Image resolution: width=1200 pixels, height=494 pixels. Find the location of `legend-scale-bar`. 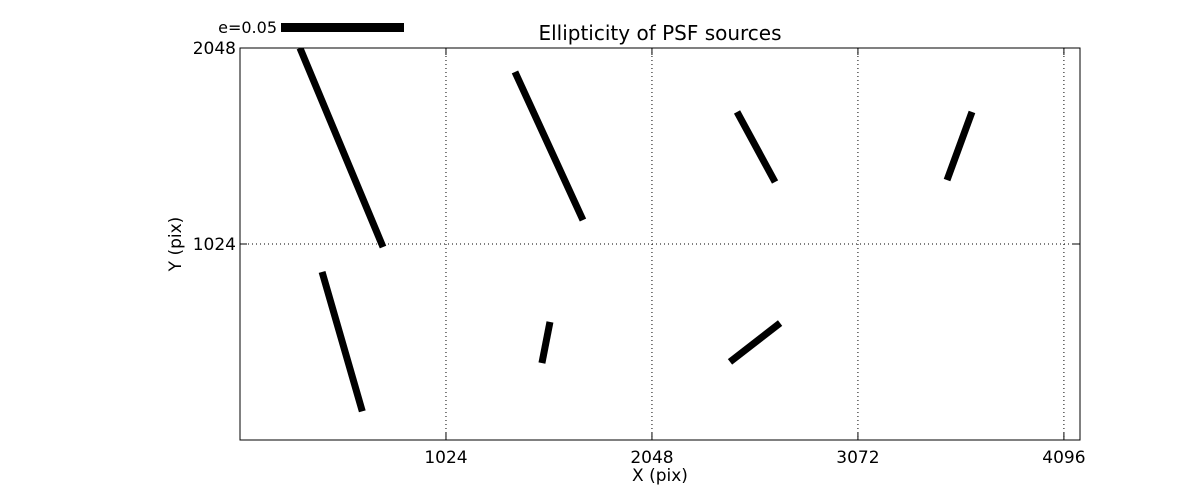

legend-scale-bar is located at coordinates (342, 27).